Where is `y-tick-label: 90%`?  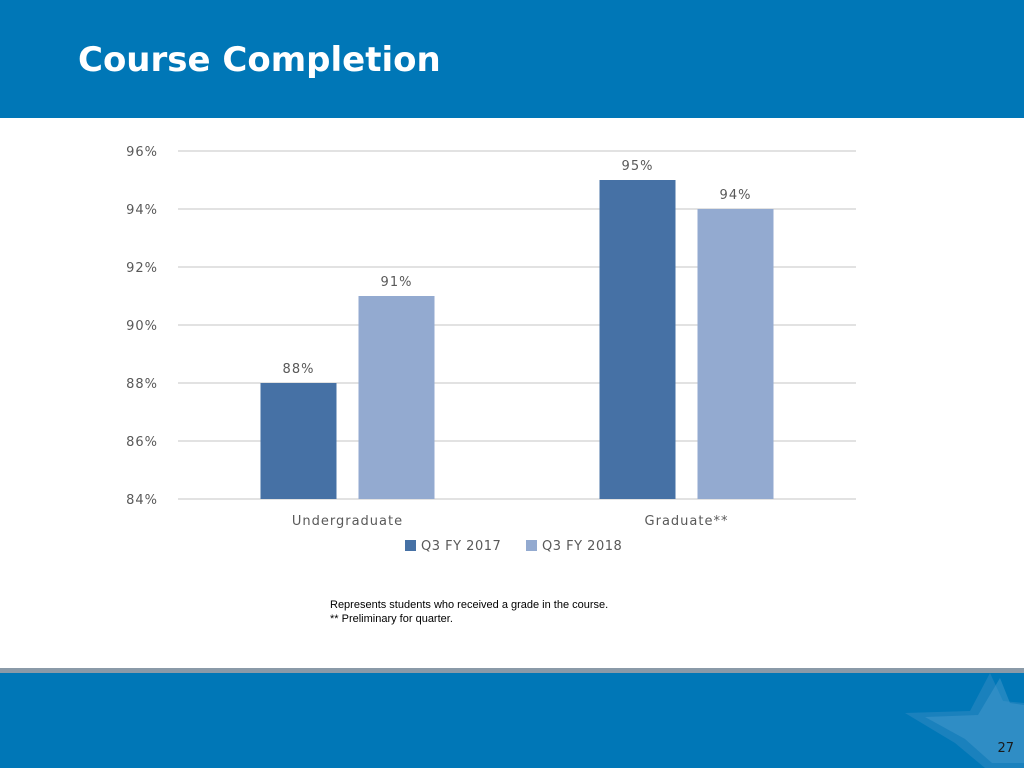
y-tick-label: 90% is located at coordinates (142, 326).